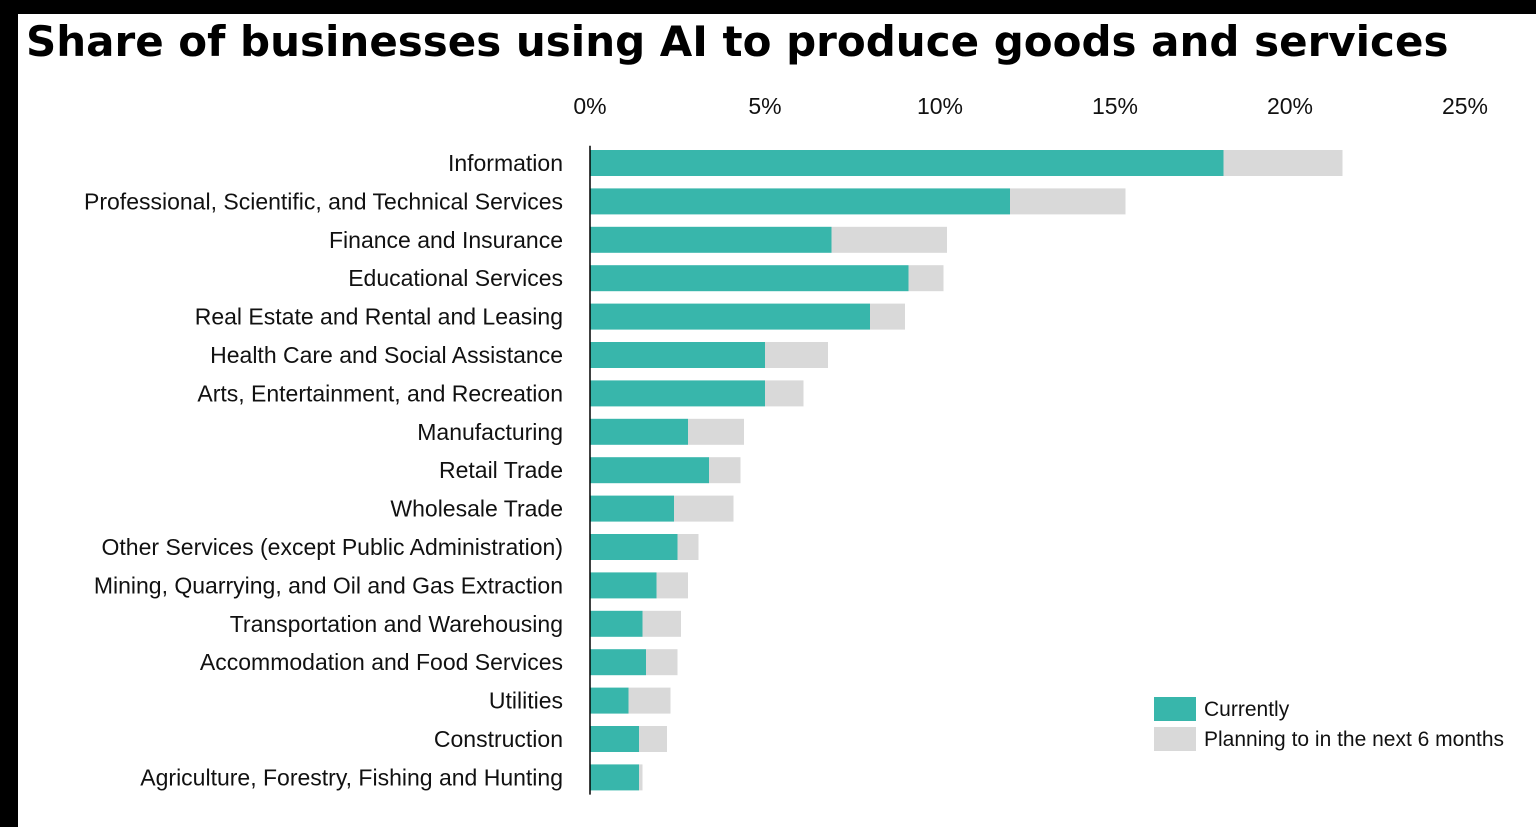 This screenshot has width=1536, height=827. I want to click on x-tick-label: 25%, so click(1465, 106).